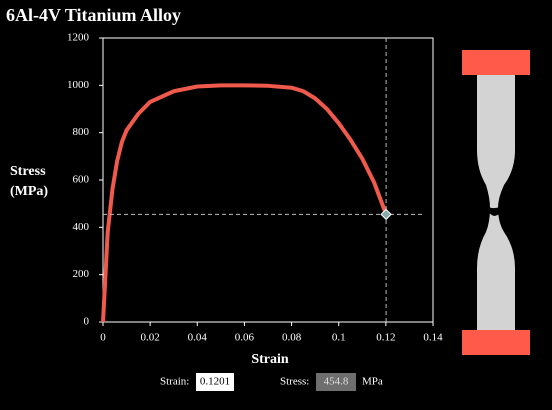 The image size is (552, 410). Describe the element at coordinates (81, 132) in the screenshot. I see `y-tick-label: 800` at that location.